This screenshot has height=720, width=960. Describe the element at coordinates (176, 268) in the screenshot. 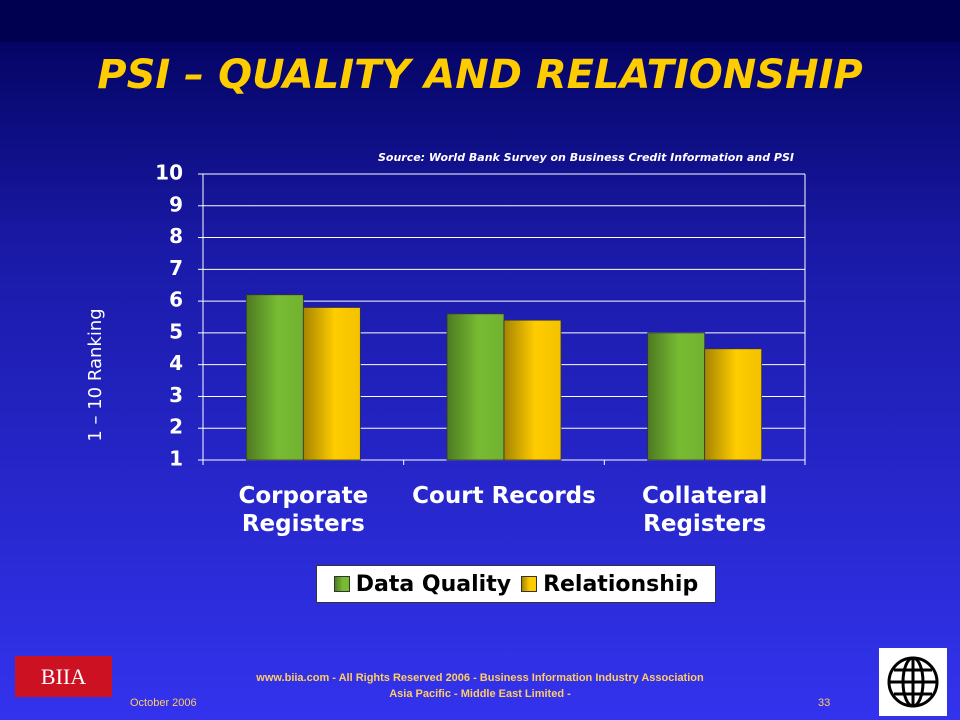

I see `y-tick-label: 7` at that location.